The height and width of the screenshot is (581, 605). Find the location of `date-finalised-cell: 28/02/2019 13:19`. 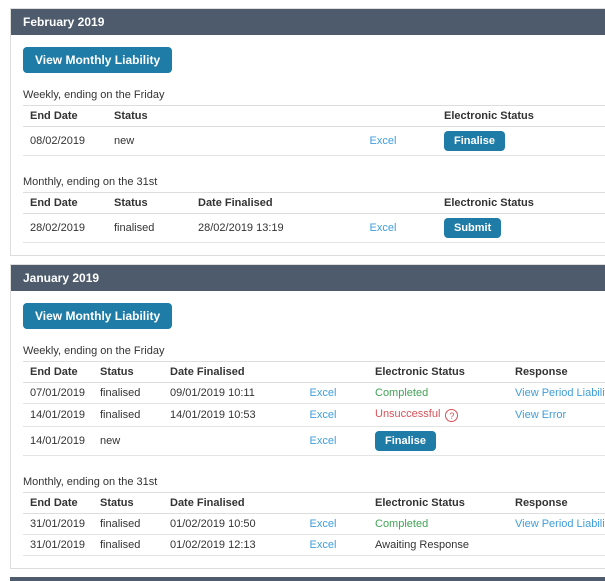

date-finalised-cell: 28/02/2019 13:19 is located at coordinates (260, 228).